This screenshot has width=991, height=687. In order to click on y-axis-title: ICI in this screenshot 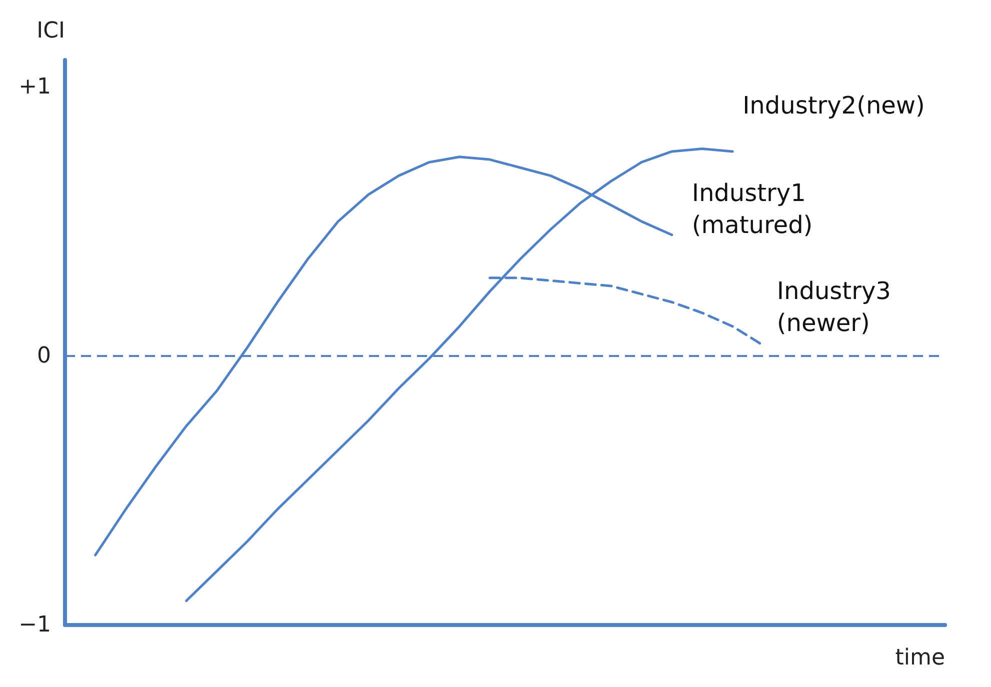, I will do `click(50, 31)`.